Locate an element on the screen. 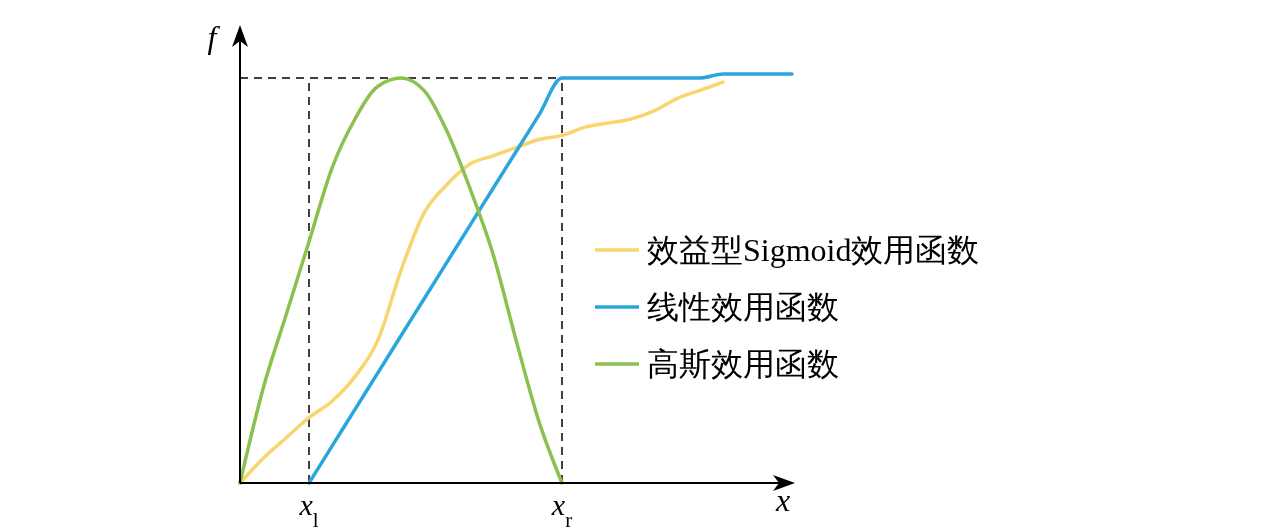 The width and height of the screenshot is (1276, 528). legend-label: 效益型Sigmoid效用函数 is located at coordinates (813, 250).